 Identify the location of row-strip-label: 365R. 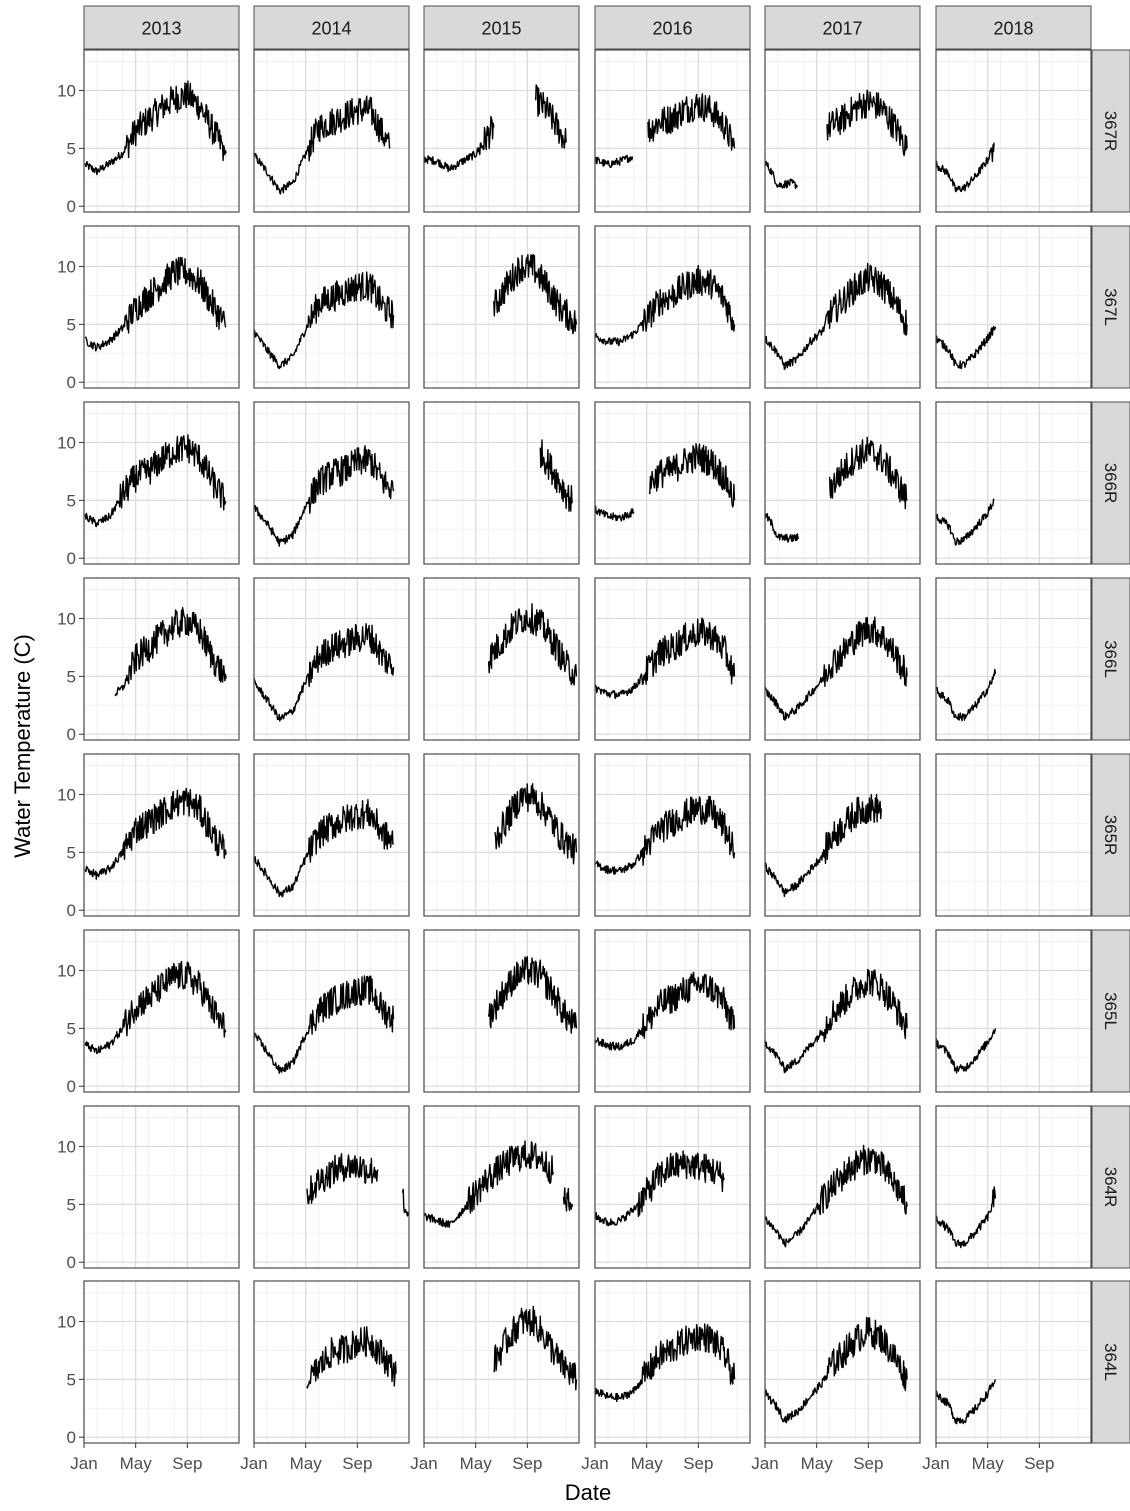
(1110, 835).